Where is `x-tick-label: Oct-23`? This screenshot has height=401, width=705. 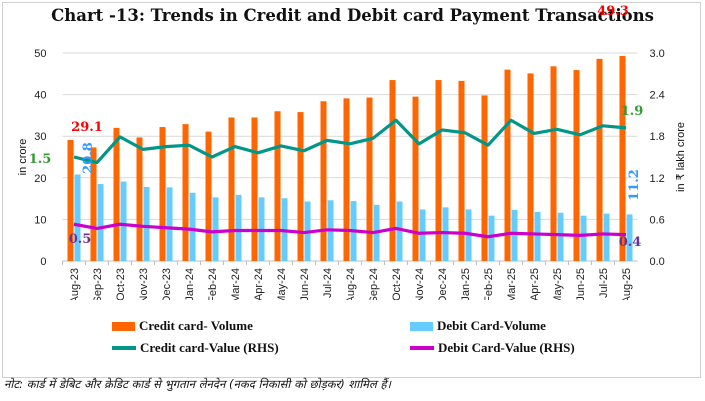
x-tick-label: Oct-23 is located at coordinates (121, 284).